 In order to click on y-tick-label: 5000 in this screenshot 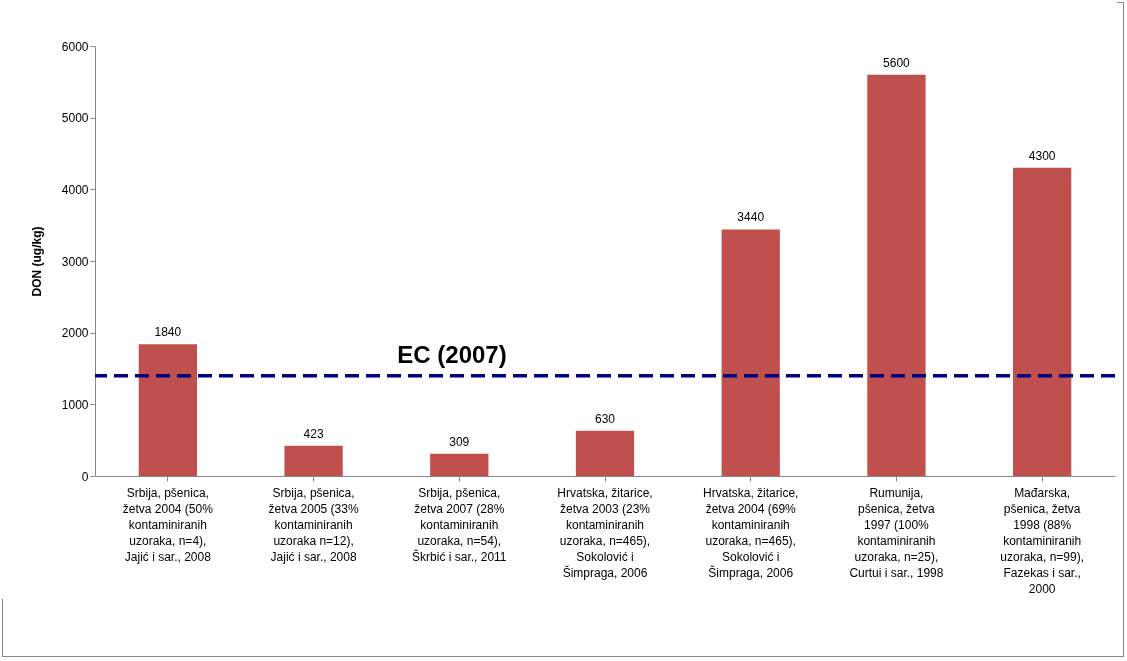, I will do `click(75, 118)`.